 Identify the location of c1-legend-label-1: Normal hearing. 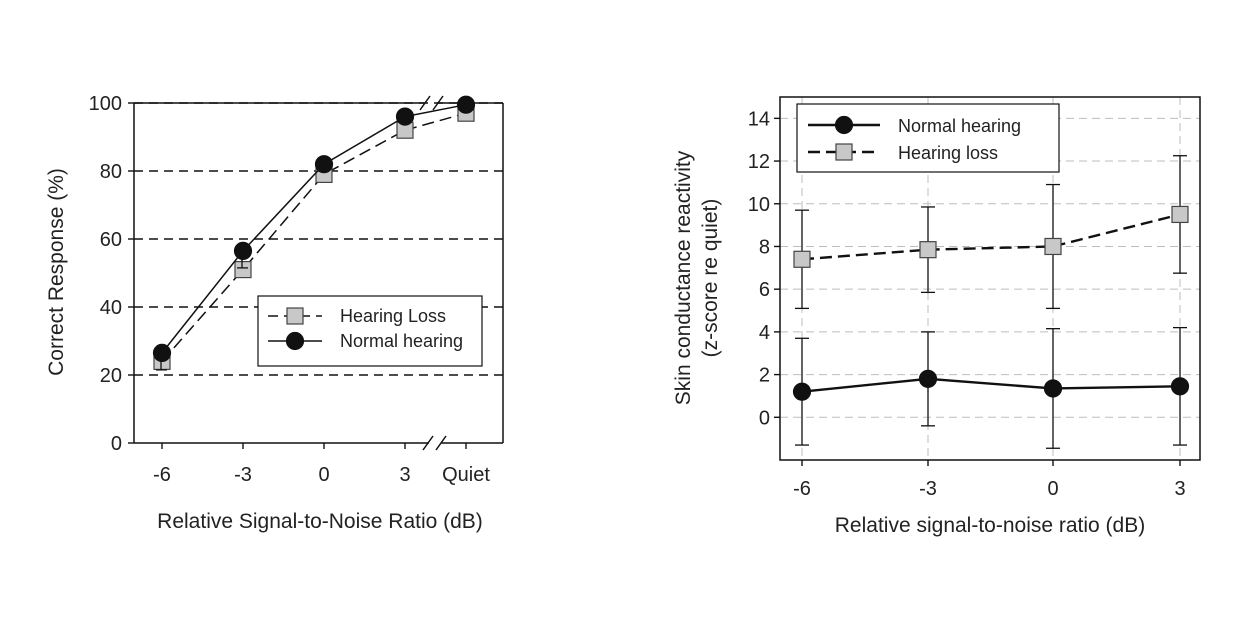
(401, 341).